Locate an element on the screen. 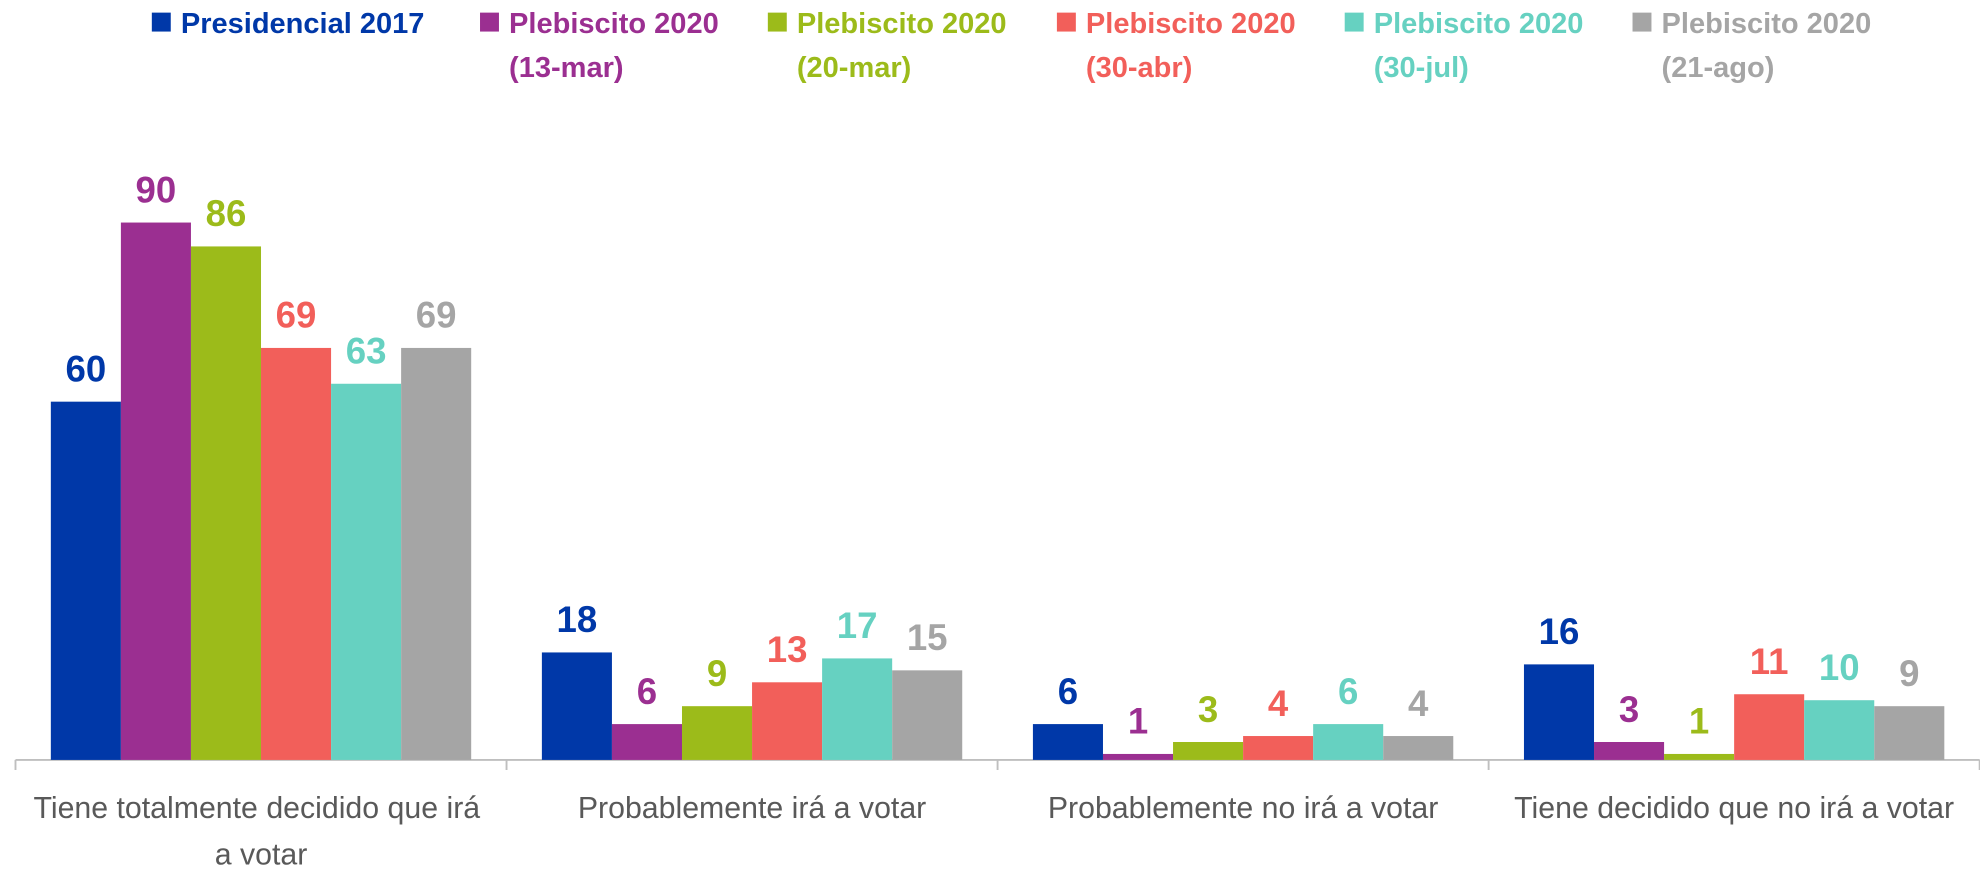 This screenshot has height=871, width=1980. x-tick-label: Tiene decidido que no irá a votar is located at coordinates (1734, 808).